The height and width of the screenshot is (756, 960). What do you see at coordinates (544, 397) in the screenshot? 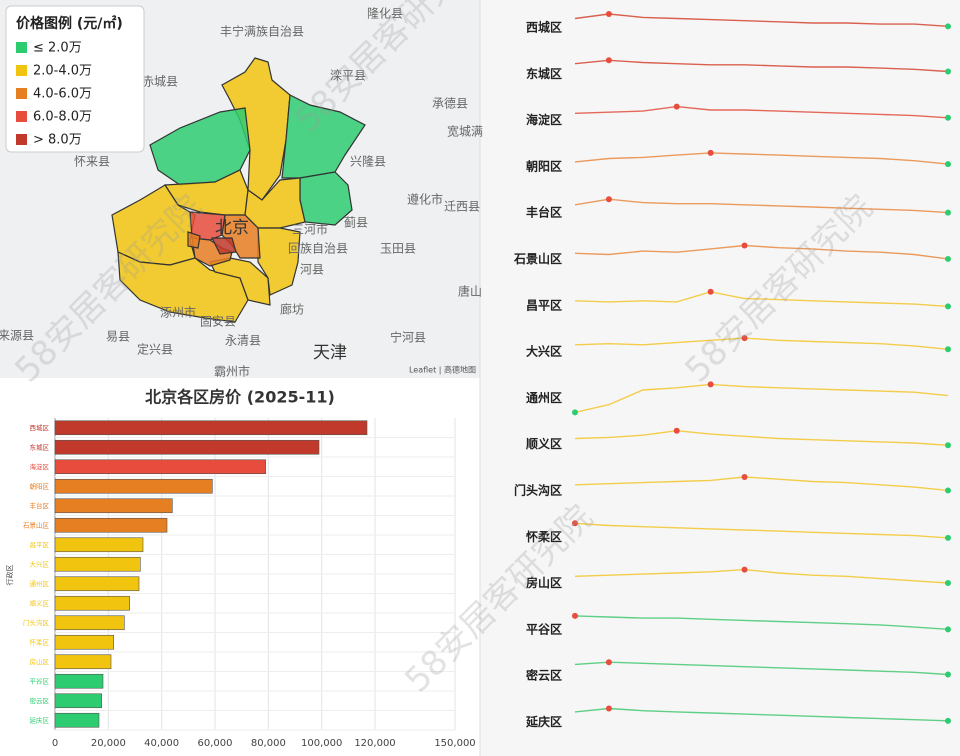
I see `sparkline-label: 通州区` at bounding box center [544, 397].